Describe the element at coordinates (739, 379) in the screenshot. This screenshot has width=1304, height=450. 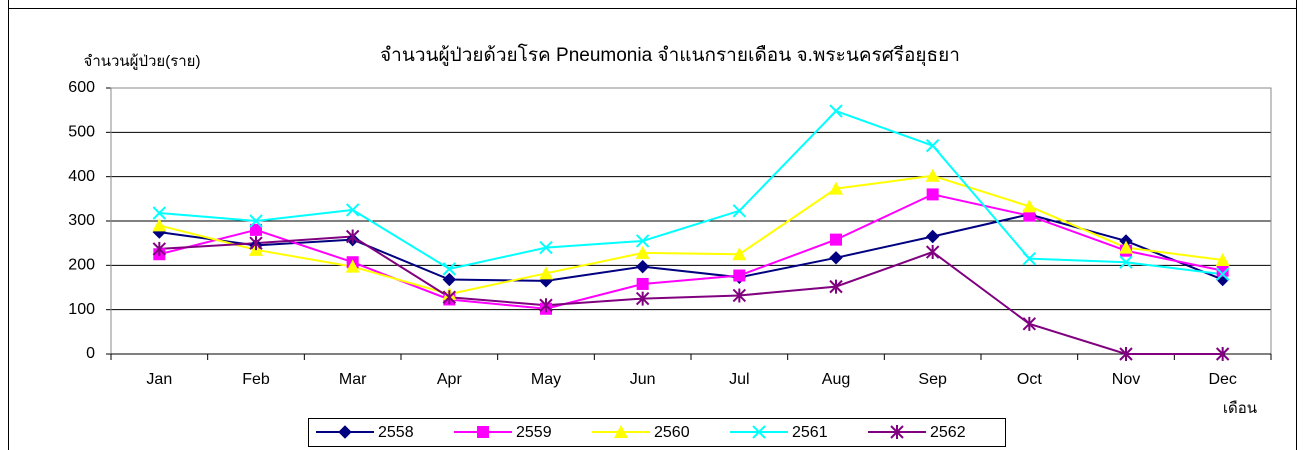
I see `x-tick-label: Jul` at that location.